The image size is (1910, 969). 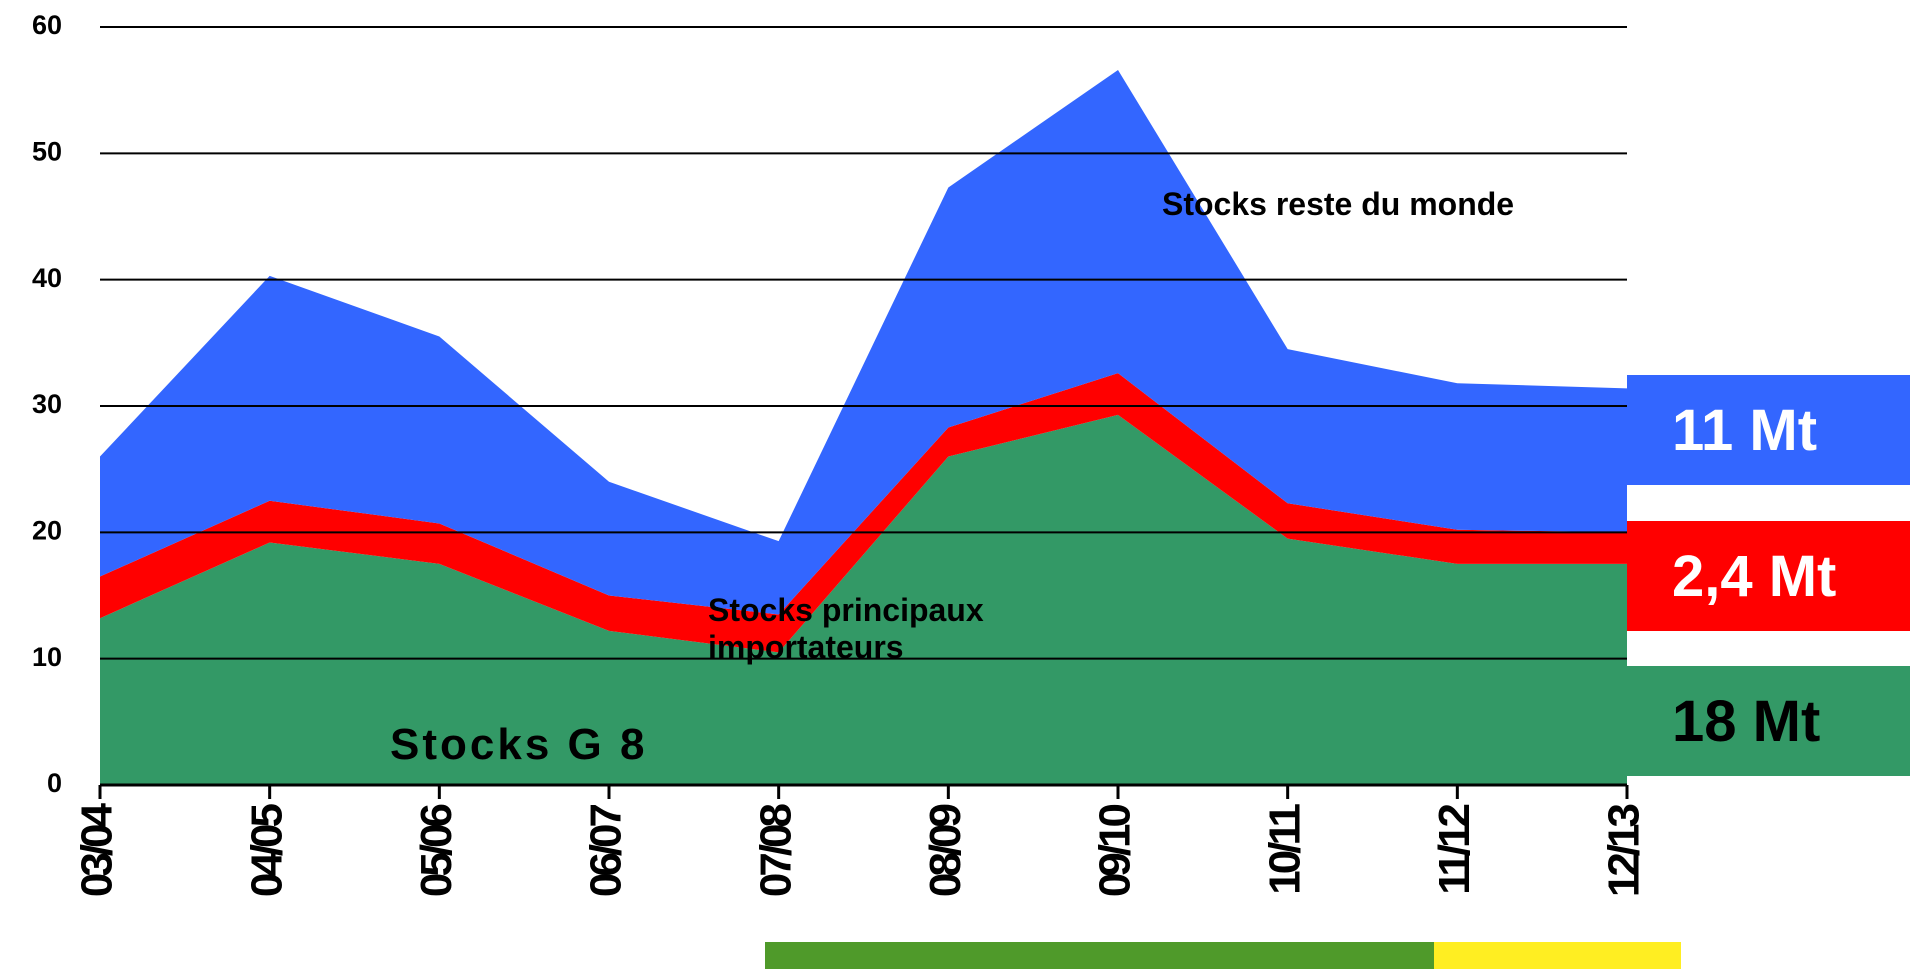 I want to click on x-tick-label: 05/06, so click(x=436, y=850).